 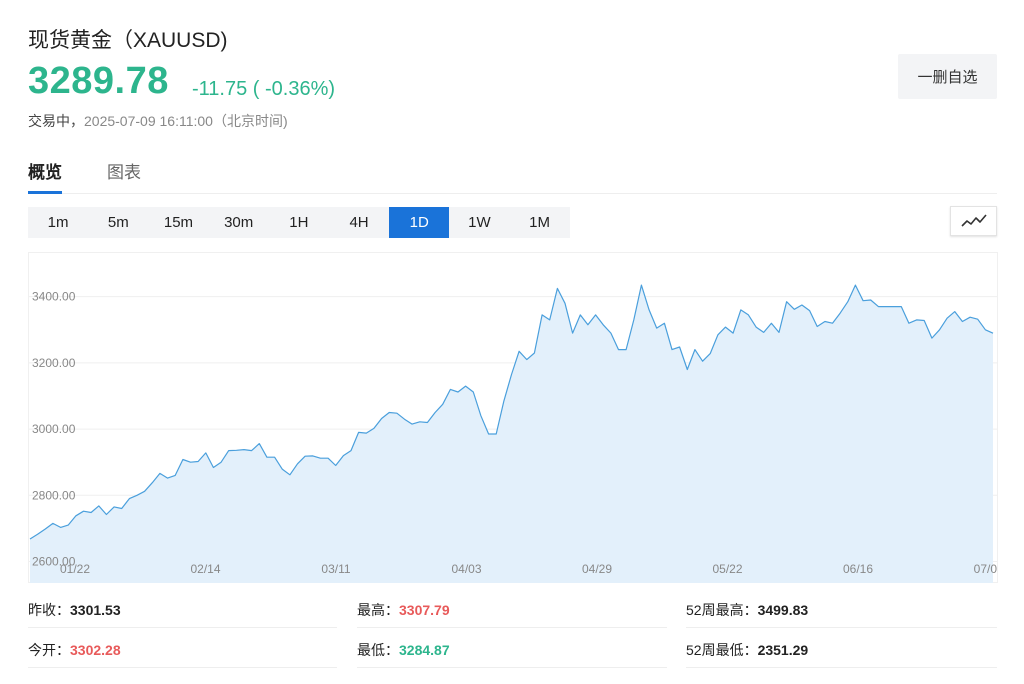 What do you see at coordinates (182, 609) in the screenshot?
I see `stat-prev-close: 昨收：3301.53` at bounding box center [182, 609].